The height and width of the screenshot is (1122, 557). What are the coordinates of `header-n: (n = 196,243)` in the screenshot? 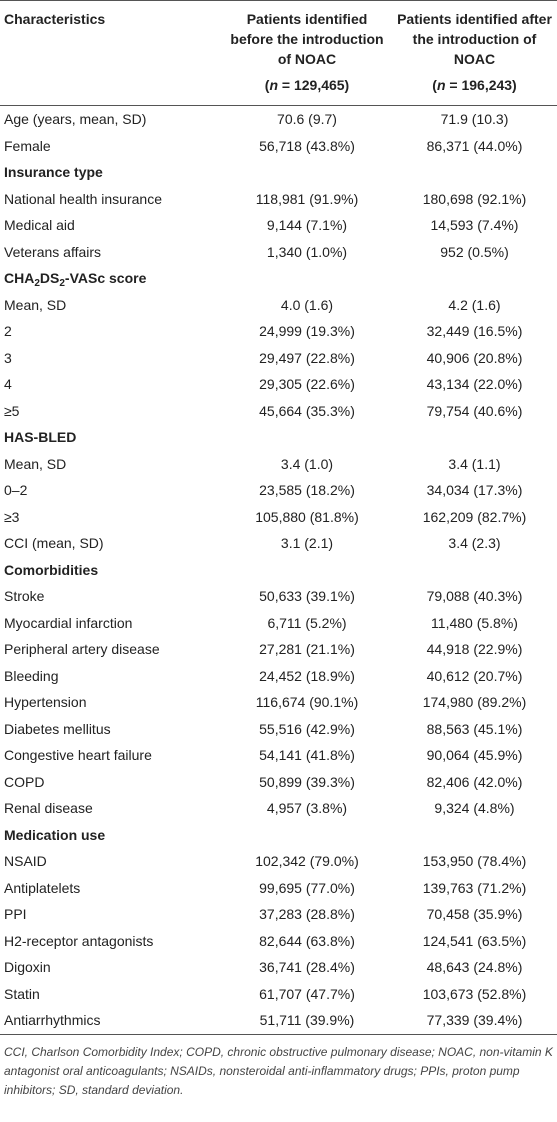 It's located at (474, 85).